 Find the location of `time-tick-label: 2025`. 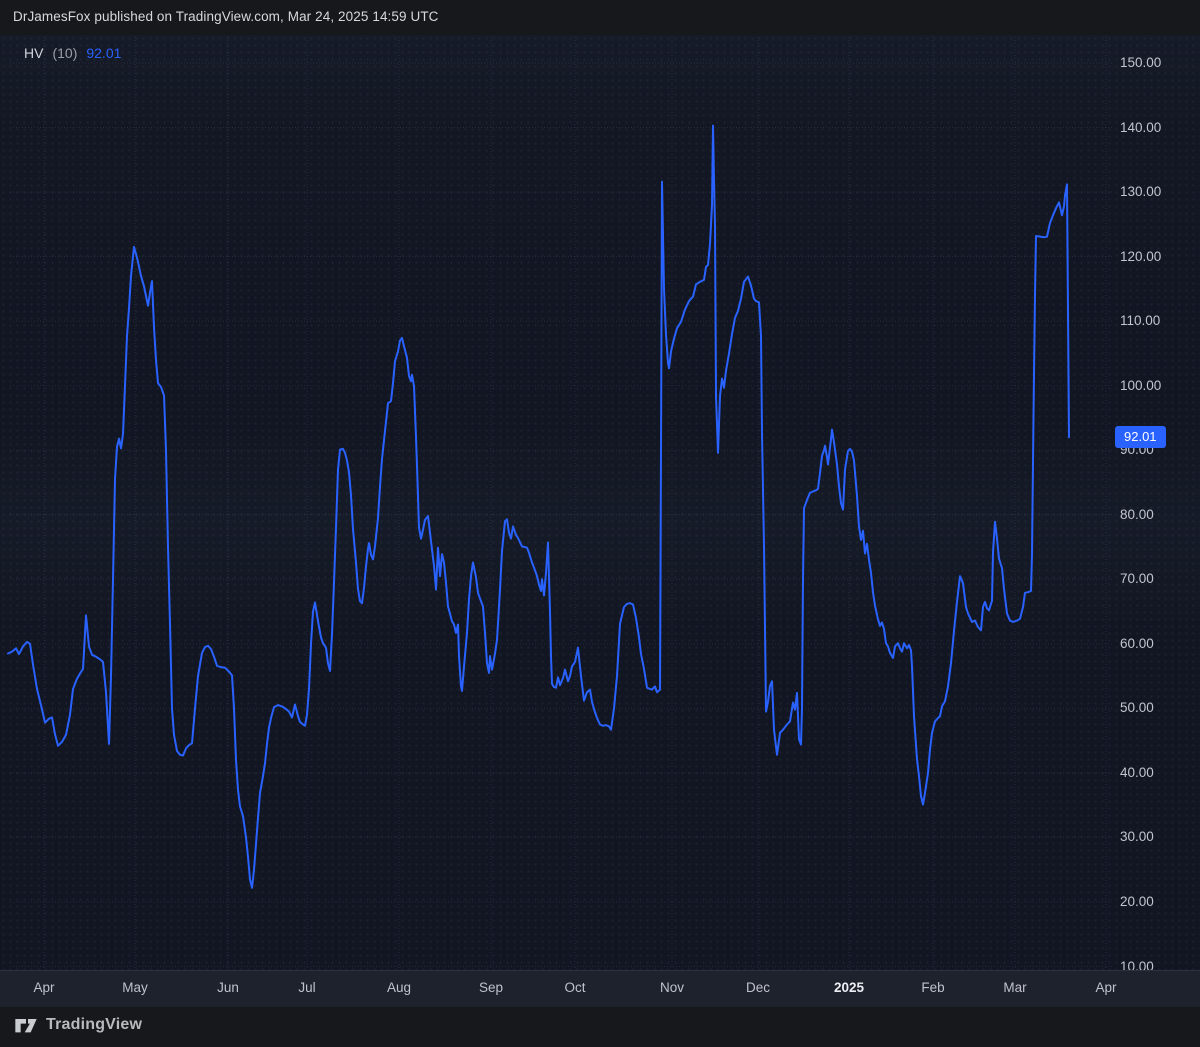

time-tick-label: 2025 is located at coordinates (849, 987).